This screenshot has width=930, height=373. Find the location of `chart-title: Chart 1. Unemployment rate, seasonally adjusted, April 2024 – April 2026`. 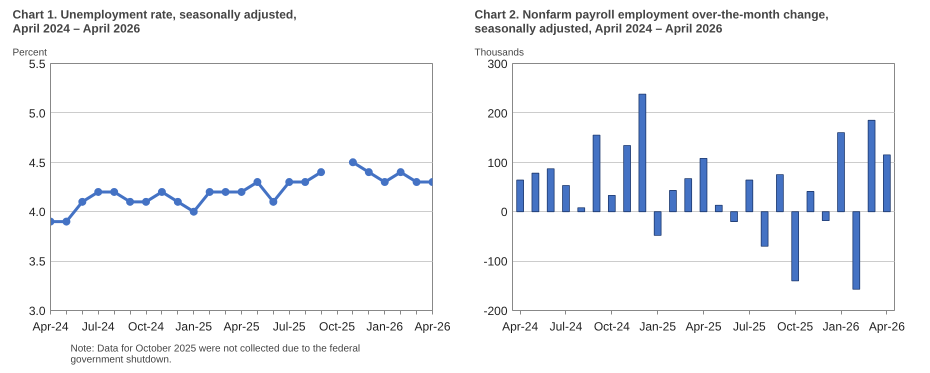

chart-title: Chart 1. Unemployment rate, seasonally adjusted, April 2024 – April 2026 is located at coordinates (154, 22).